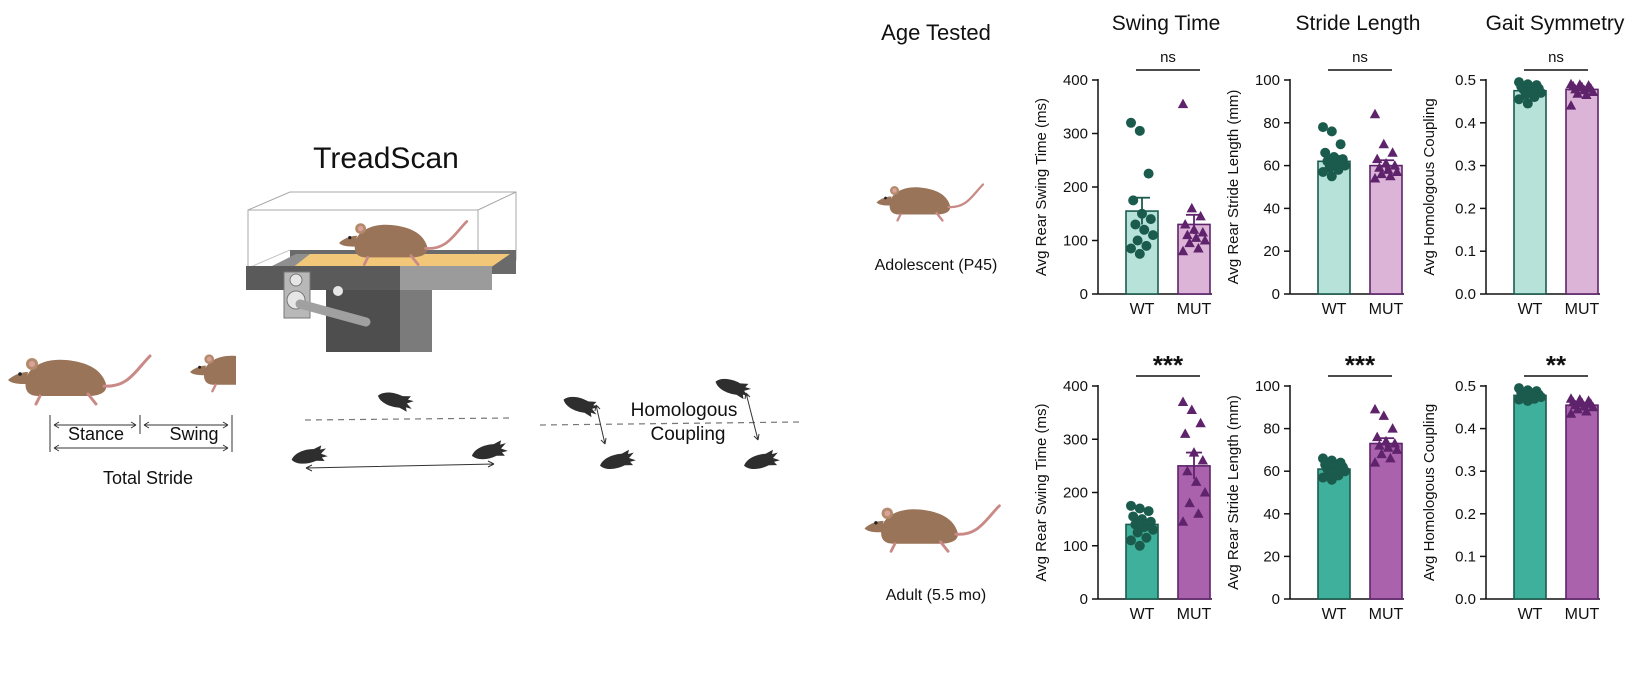  Describe the element at coordinates (684, 410) in the screenshot. I see `coupling-label-line1: Homologous` at that location.